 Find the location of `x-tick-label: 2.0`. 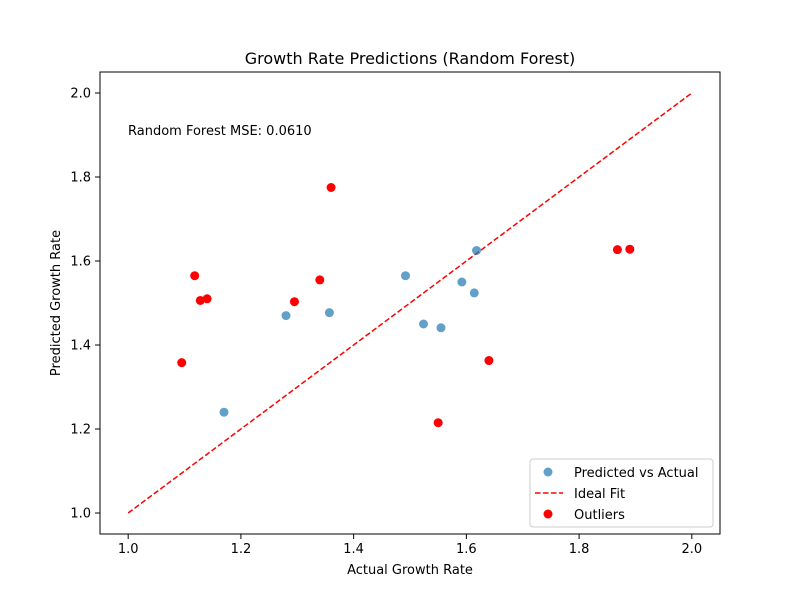

x-tick-label: 2.0 is located at coordinates (691, 549).